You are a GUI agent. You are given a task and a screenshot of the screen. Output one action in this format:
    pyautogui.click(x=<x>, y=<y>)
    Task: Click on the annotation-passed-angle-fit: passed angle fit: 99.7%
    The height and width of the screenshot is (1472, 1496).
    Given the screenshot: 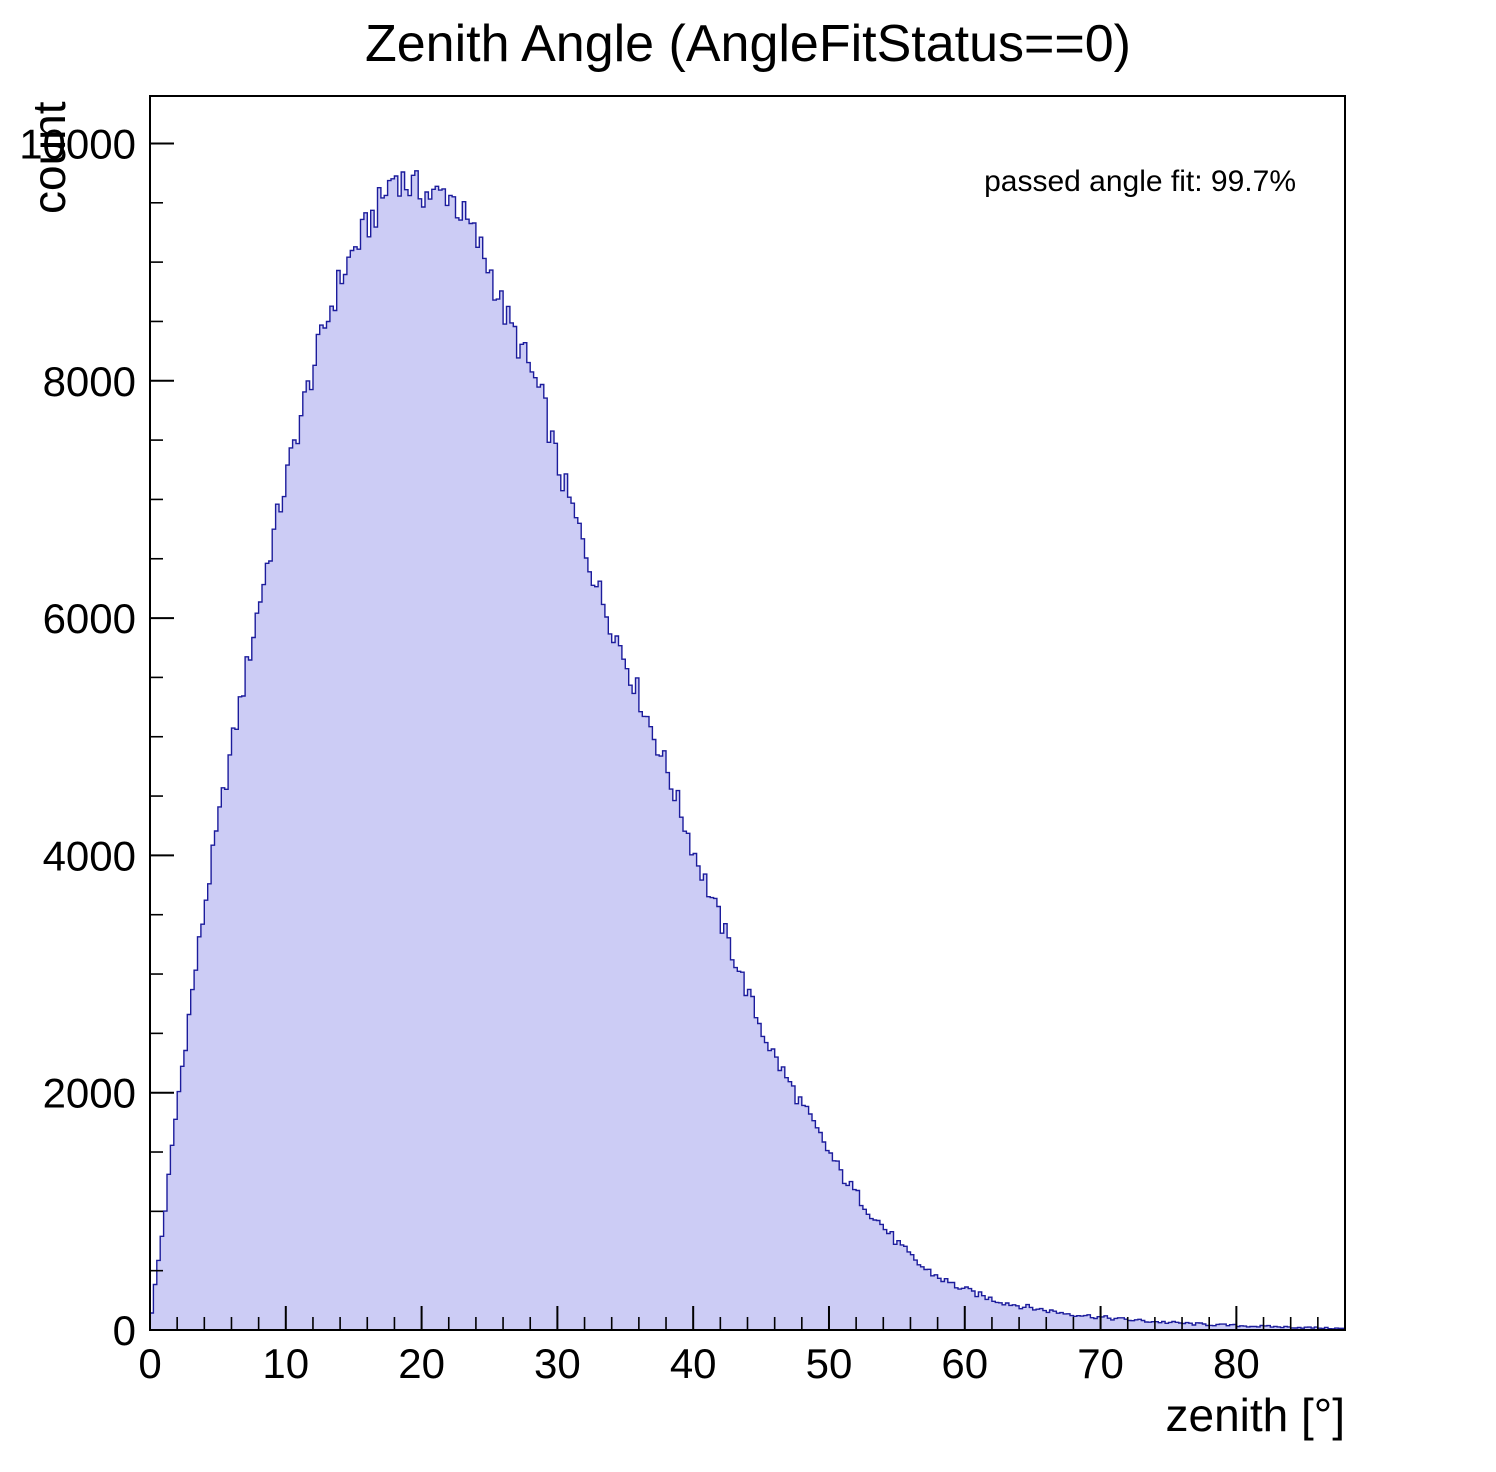 What is the action you would take?
    pyautogui.click(x=1140, y=181)
    